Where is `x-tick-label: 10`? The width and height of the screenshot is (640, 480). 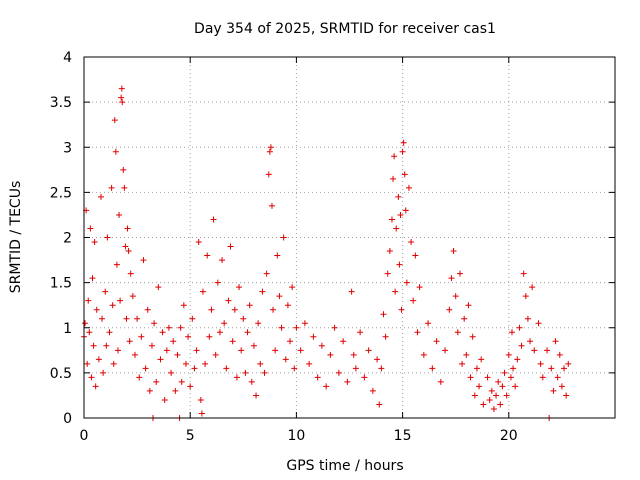 x-tick-label: 10 is located at coordinates (296, 436).